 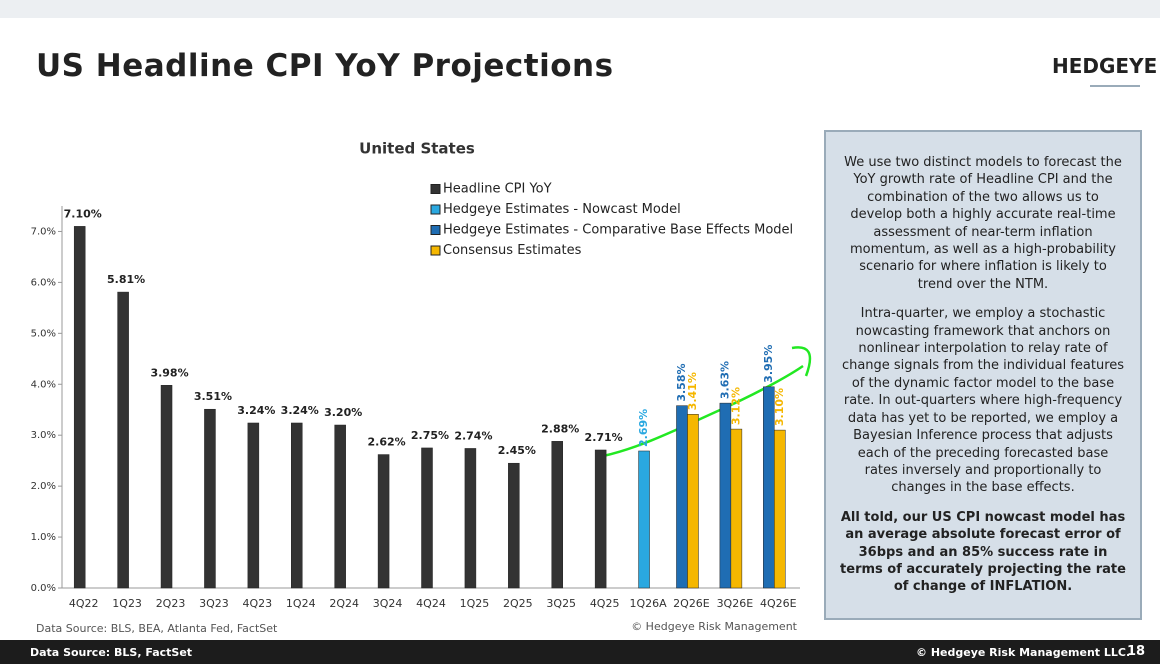 What do you see at coordinates (43, 333) in the screenshot?
I see `y-tick-label: 5.0%` at bounding box center [43, 333].